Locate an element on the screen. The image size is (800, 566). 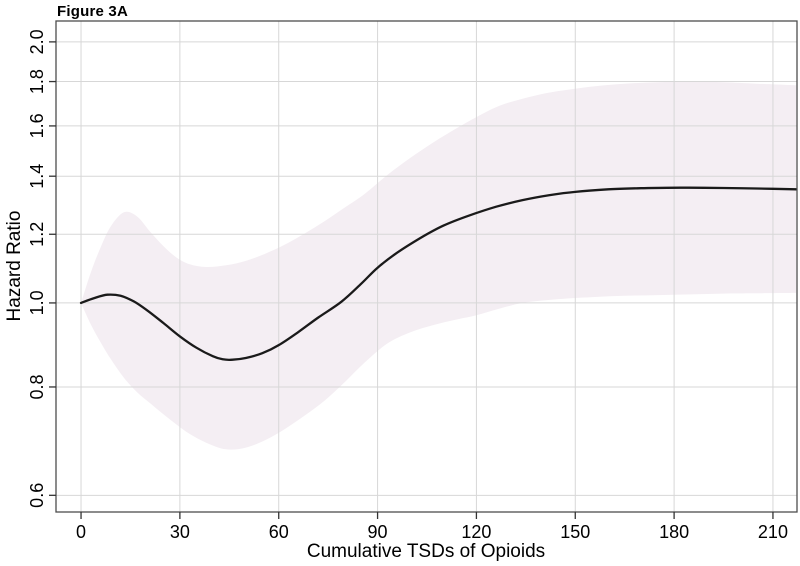
y-tick-label: 1.4 is located at coordinates (37, 176).